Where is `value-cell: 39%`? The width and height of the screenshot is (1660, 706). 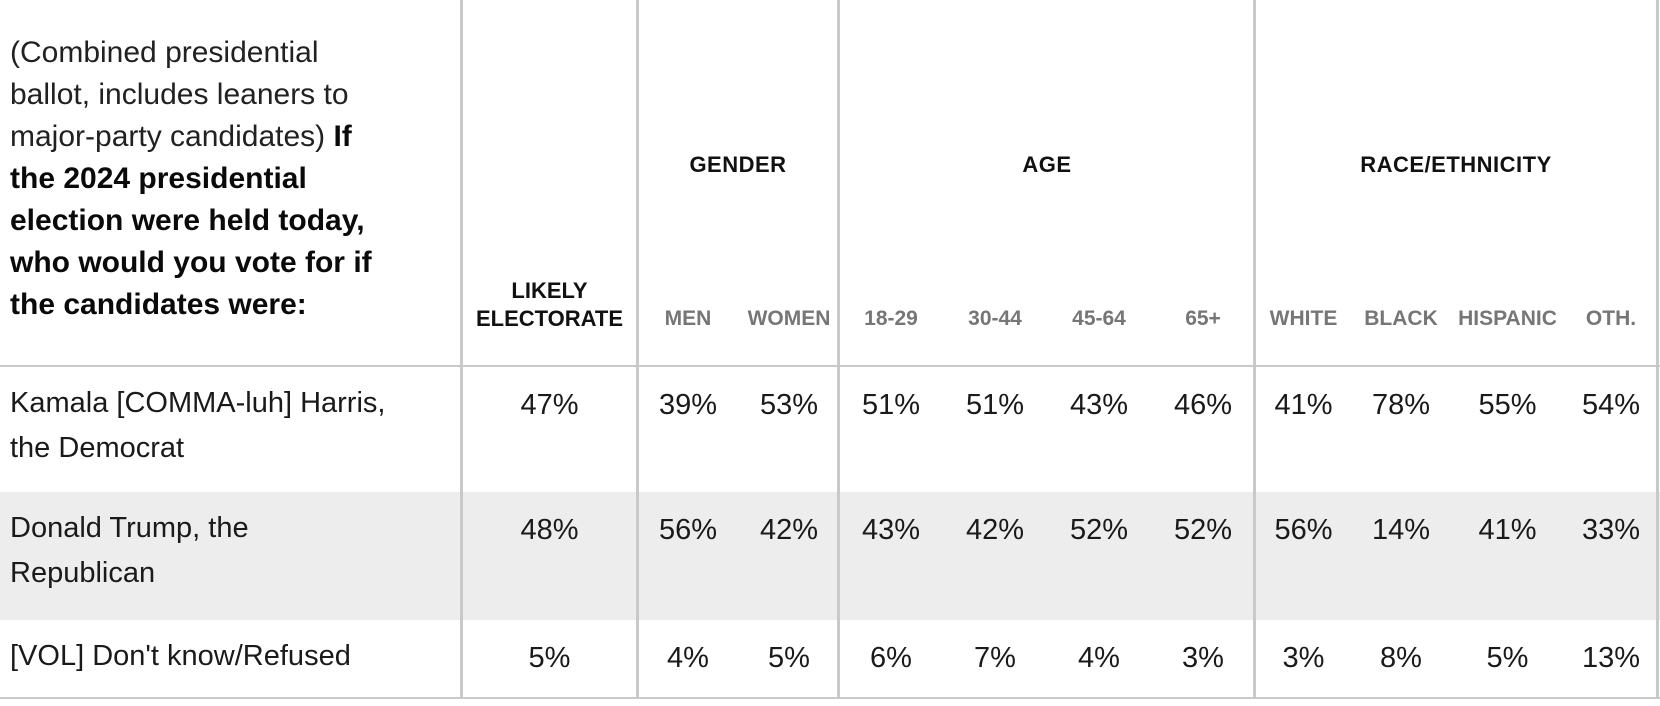
value-cell: 39% is located at coordinates (688, 405).